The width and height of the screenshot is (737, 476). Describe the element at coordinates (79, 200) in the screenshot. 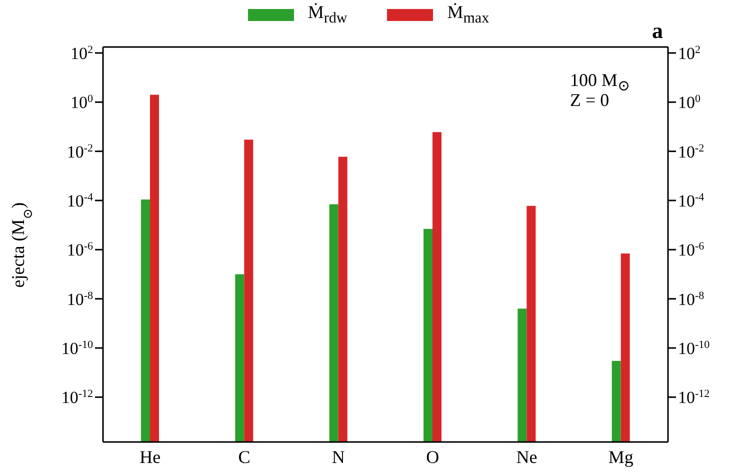

I see `text: 10$^{-4}$` at that location.